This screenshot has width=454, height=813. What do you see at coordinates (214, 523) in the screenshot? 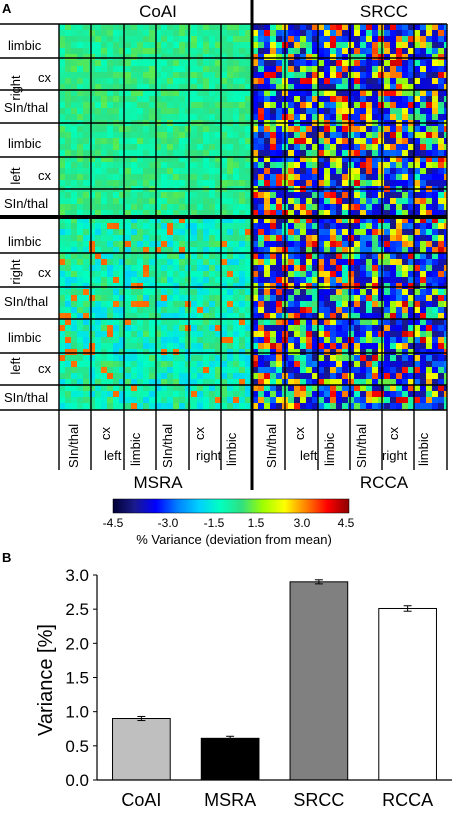
I see `colorbar-tick: -1.5` at bounding box center [214, 523].